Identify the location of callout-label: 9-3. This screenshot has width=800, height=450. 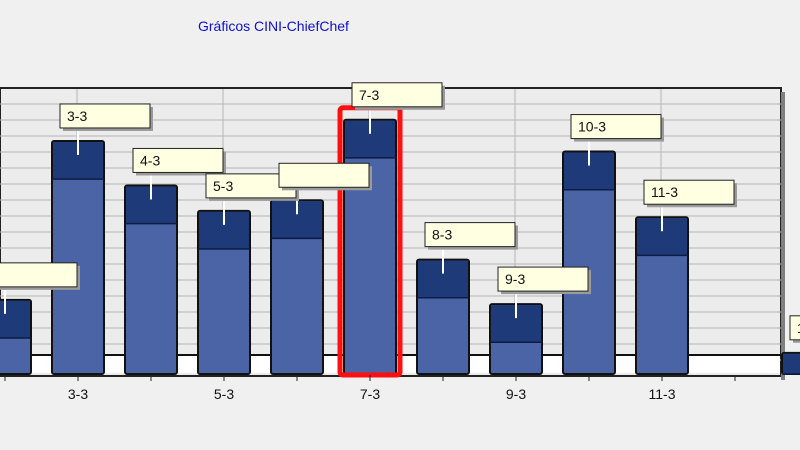
(515, 279).